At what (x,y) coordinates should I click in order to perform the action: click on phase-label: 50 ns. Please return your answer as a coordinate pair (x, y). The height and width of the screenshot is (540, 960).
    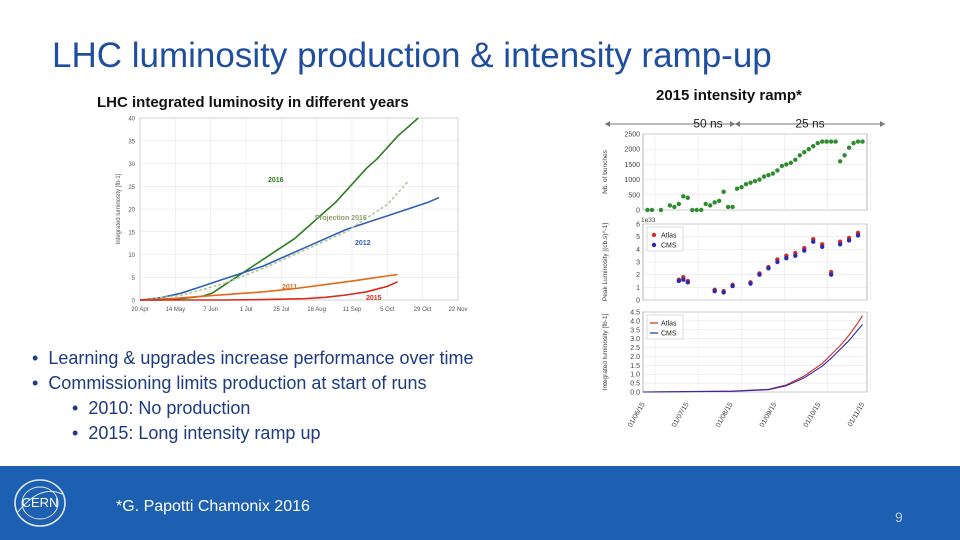
    Looking at the image, I should click on (707, 124).